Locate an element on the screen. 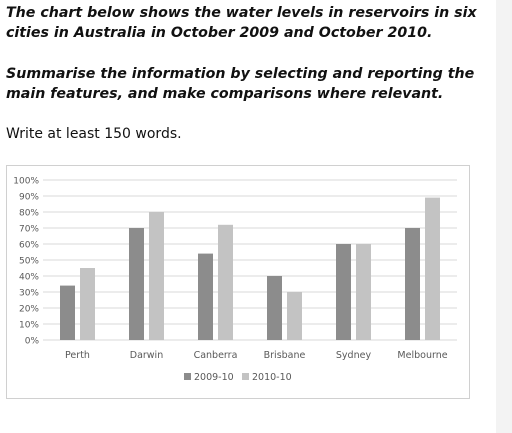 The image size is (512, 433). bar-2009-10-brisbane is located at coordinates (274, 308).